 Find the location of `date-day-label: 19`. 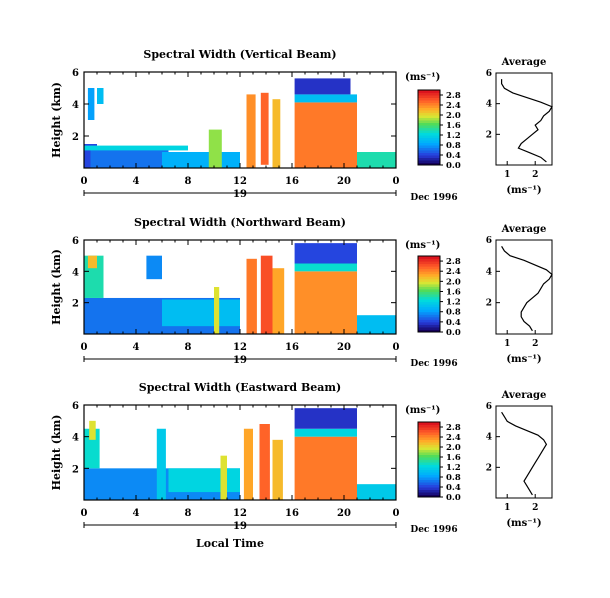

date-day-label: 19 is located at coordinates (240, 526).